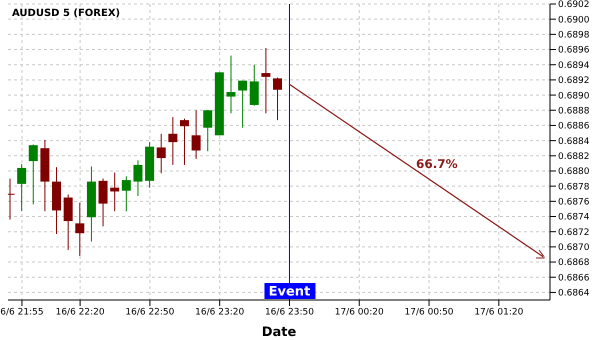 The width and height of the screenshot is (600, 340). I want to click on y-tick-label: 0.6890, so click(574, 96).